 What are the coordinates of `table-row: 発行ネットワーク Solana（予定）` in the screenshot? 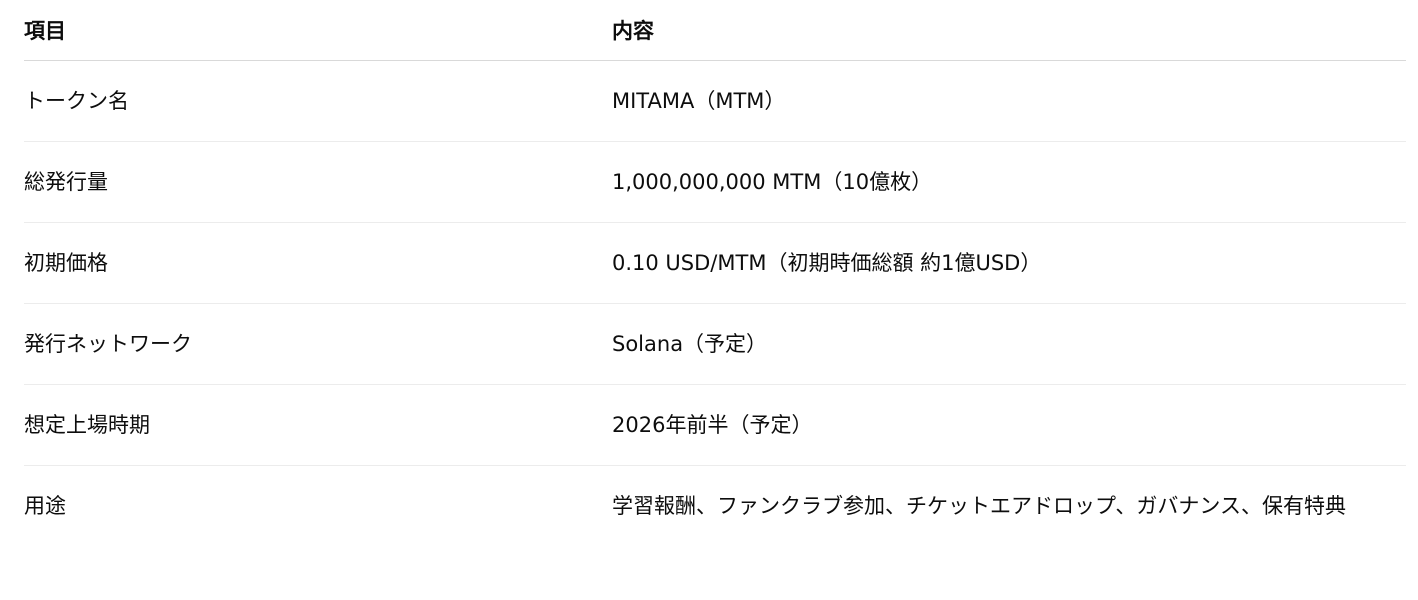 It's located at (715, 344).